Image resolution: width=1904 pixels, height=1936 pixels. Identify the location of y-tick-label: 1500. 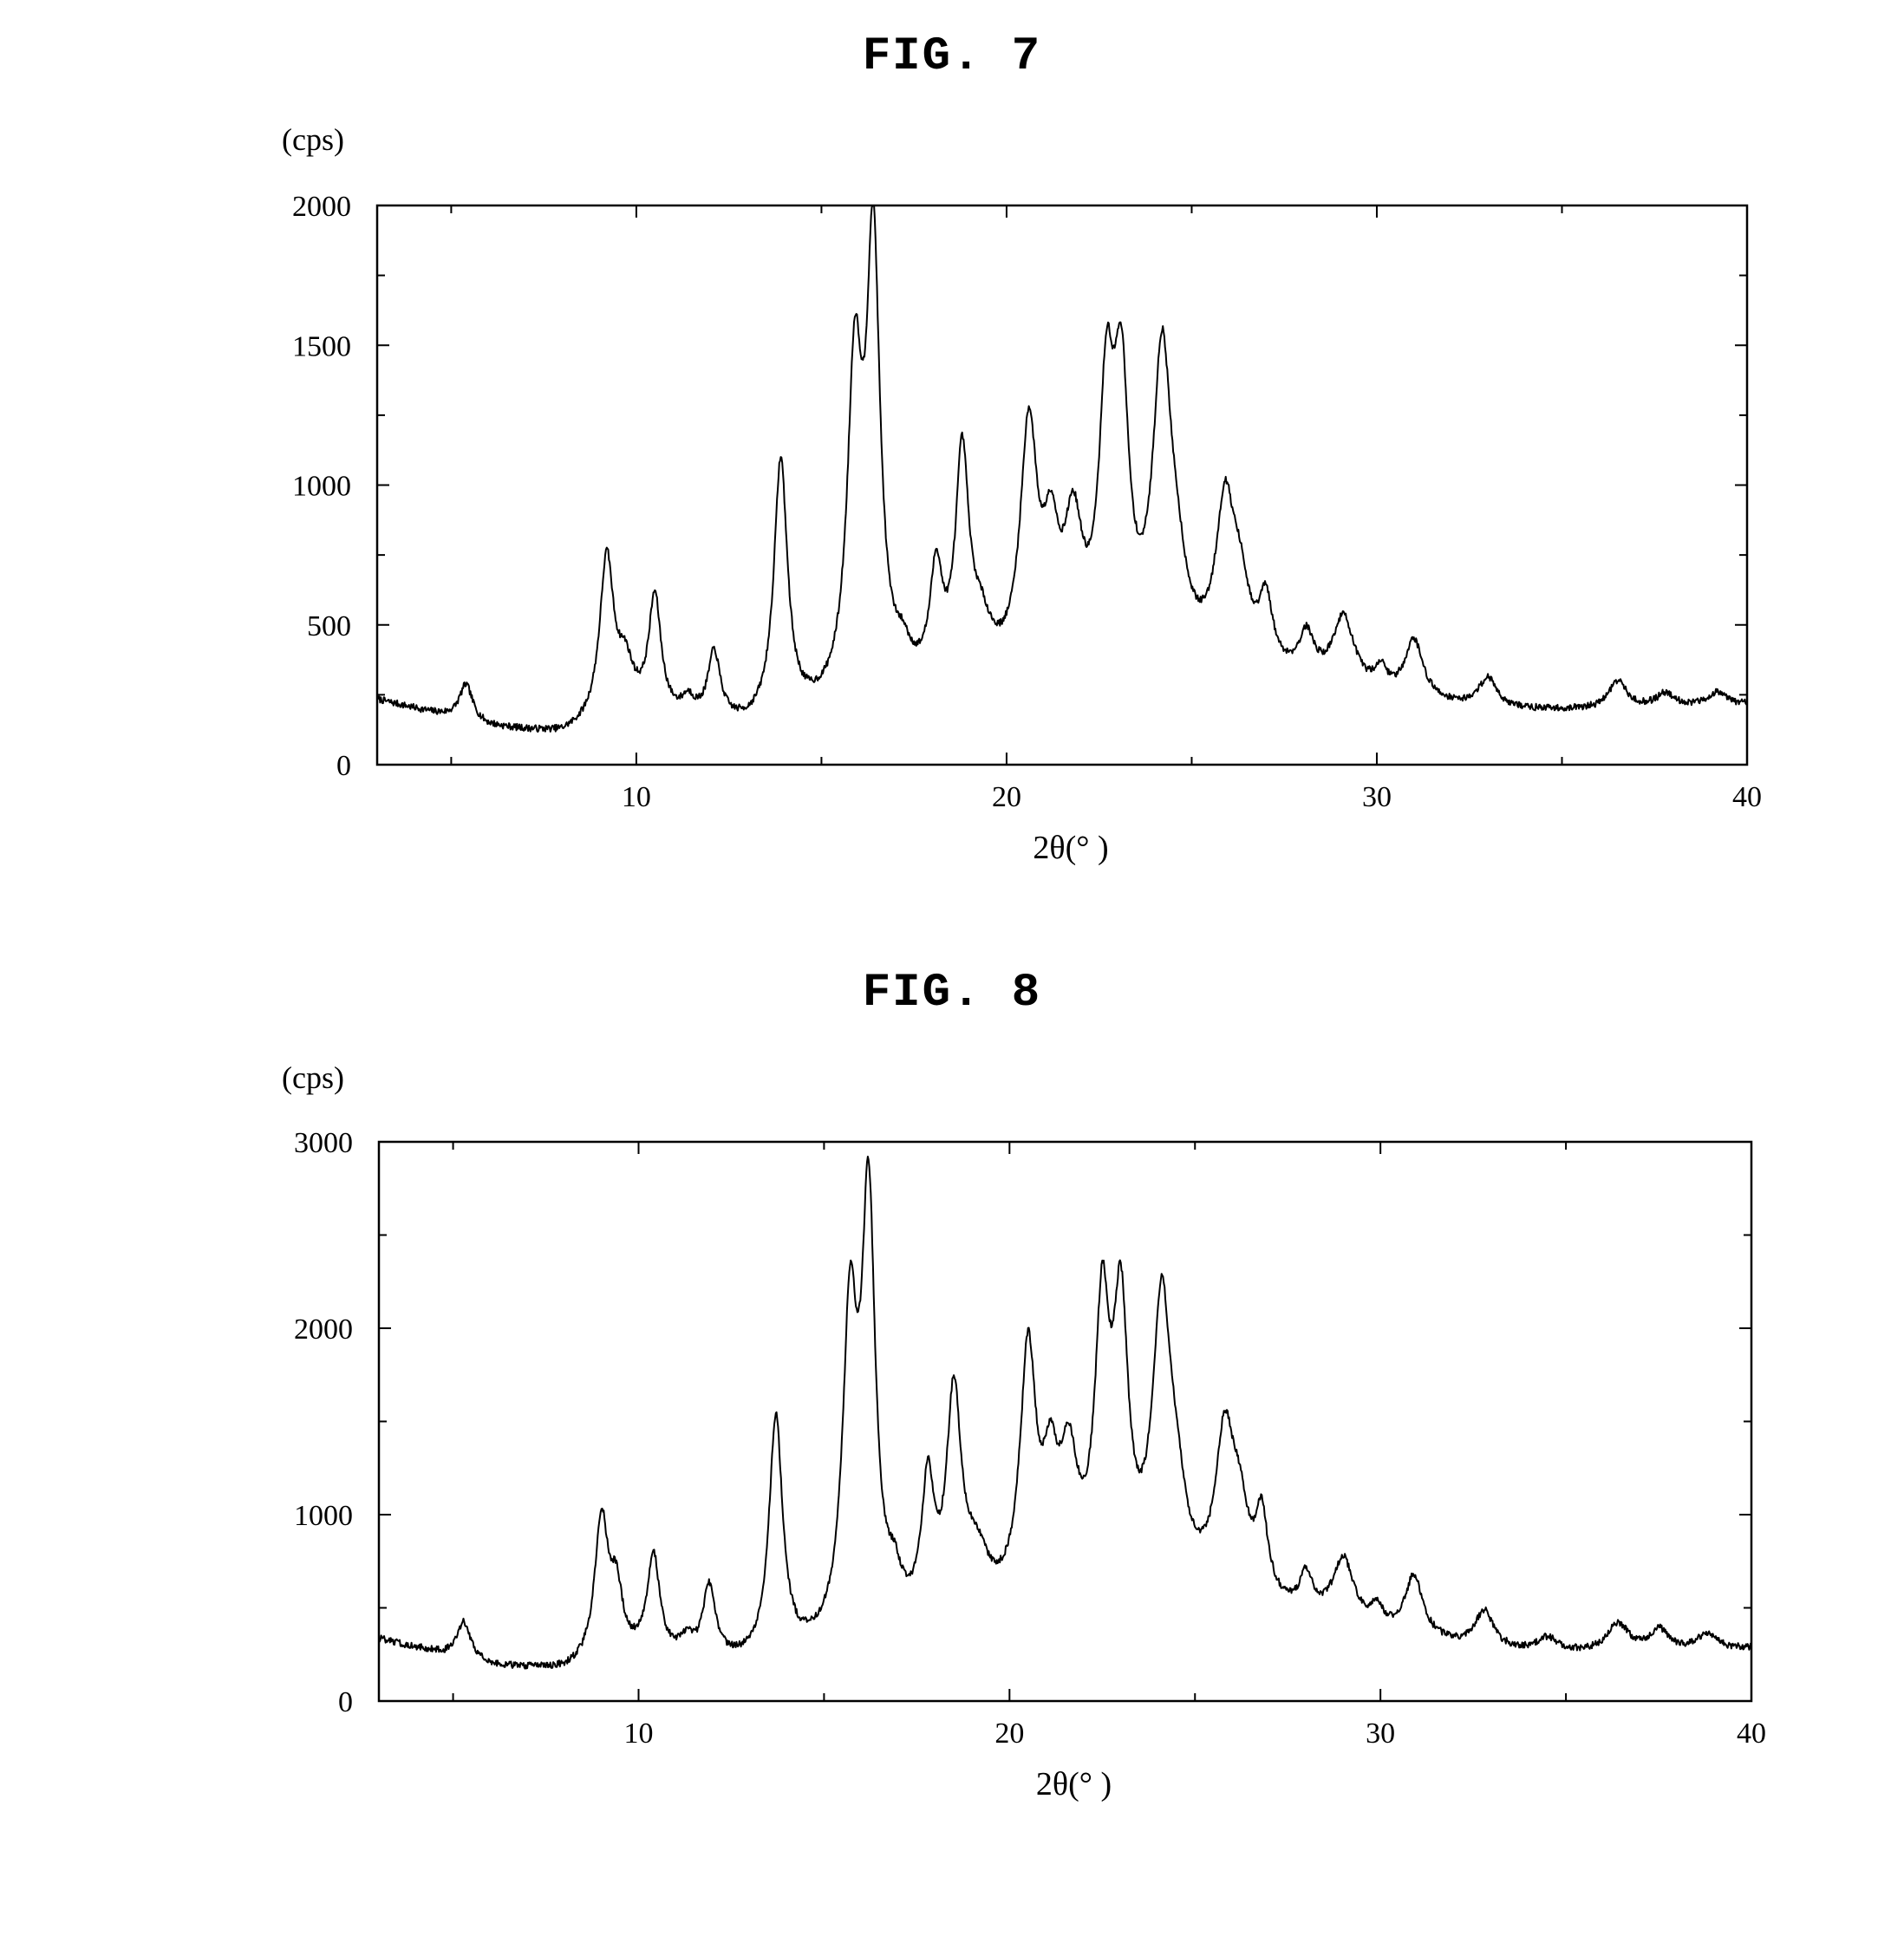
(321, 346).